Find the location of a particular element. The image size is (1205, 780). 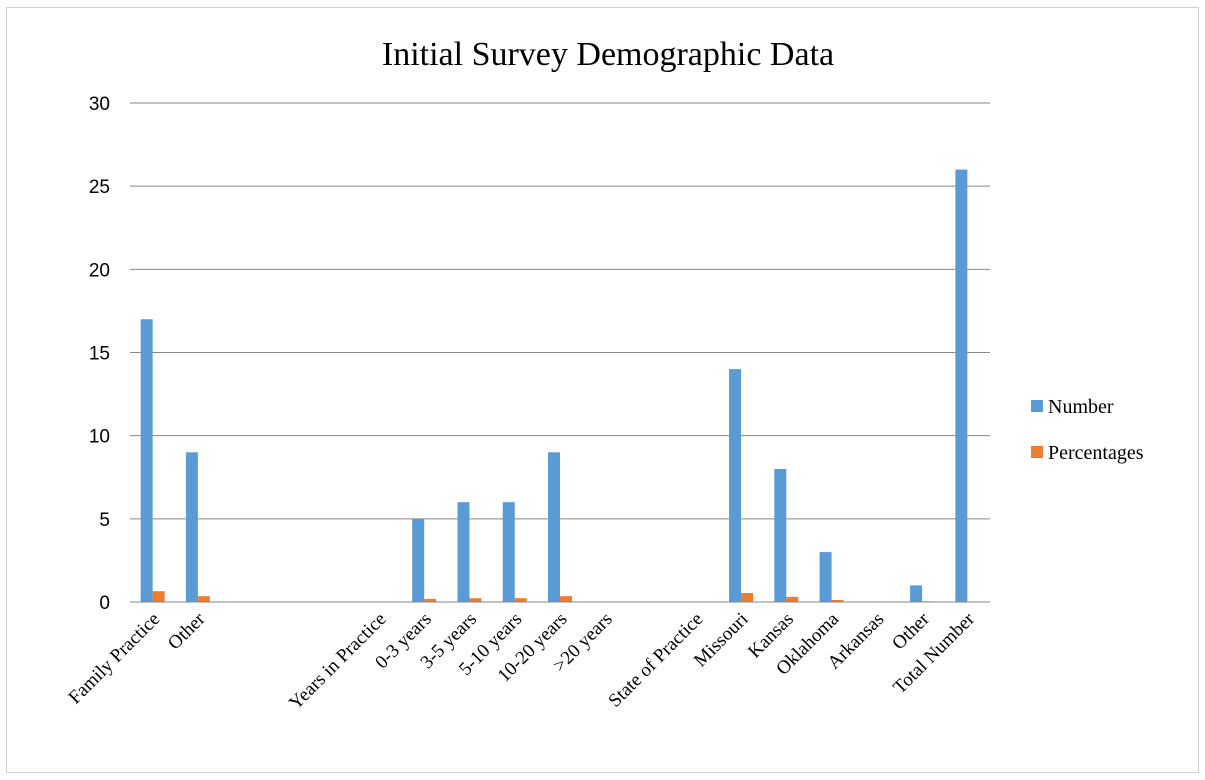

y-tick-label: 15 is located at coordinates (99, 354).